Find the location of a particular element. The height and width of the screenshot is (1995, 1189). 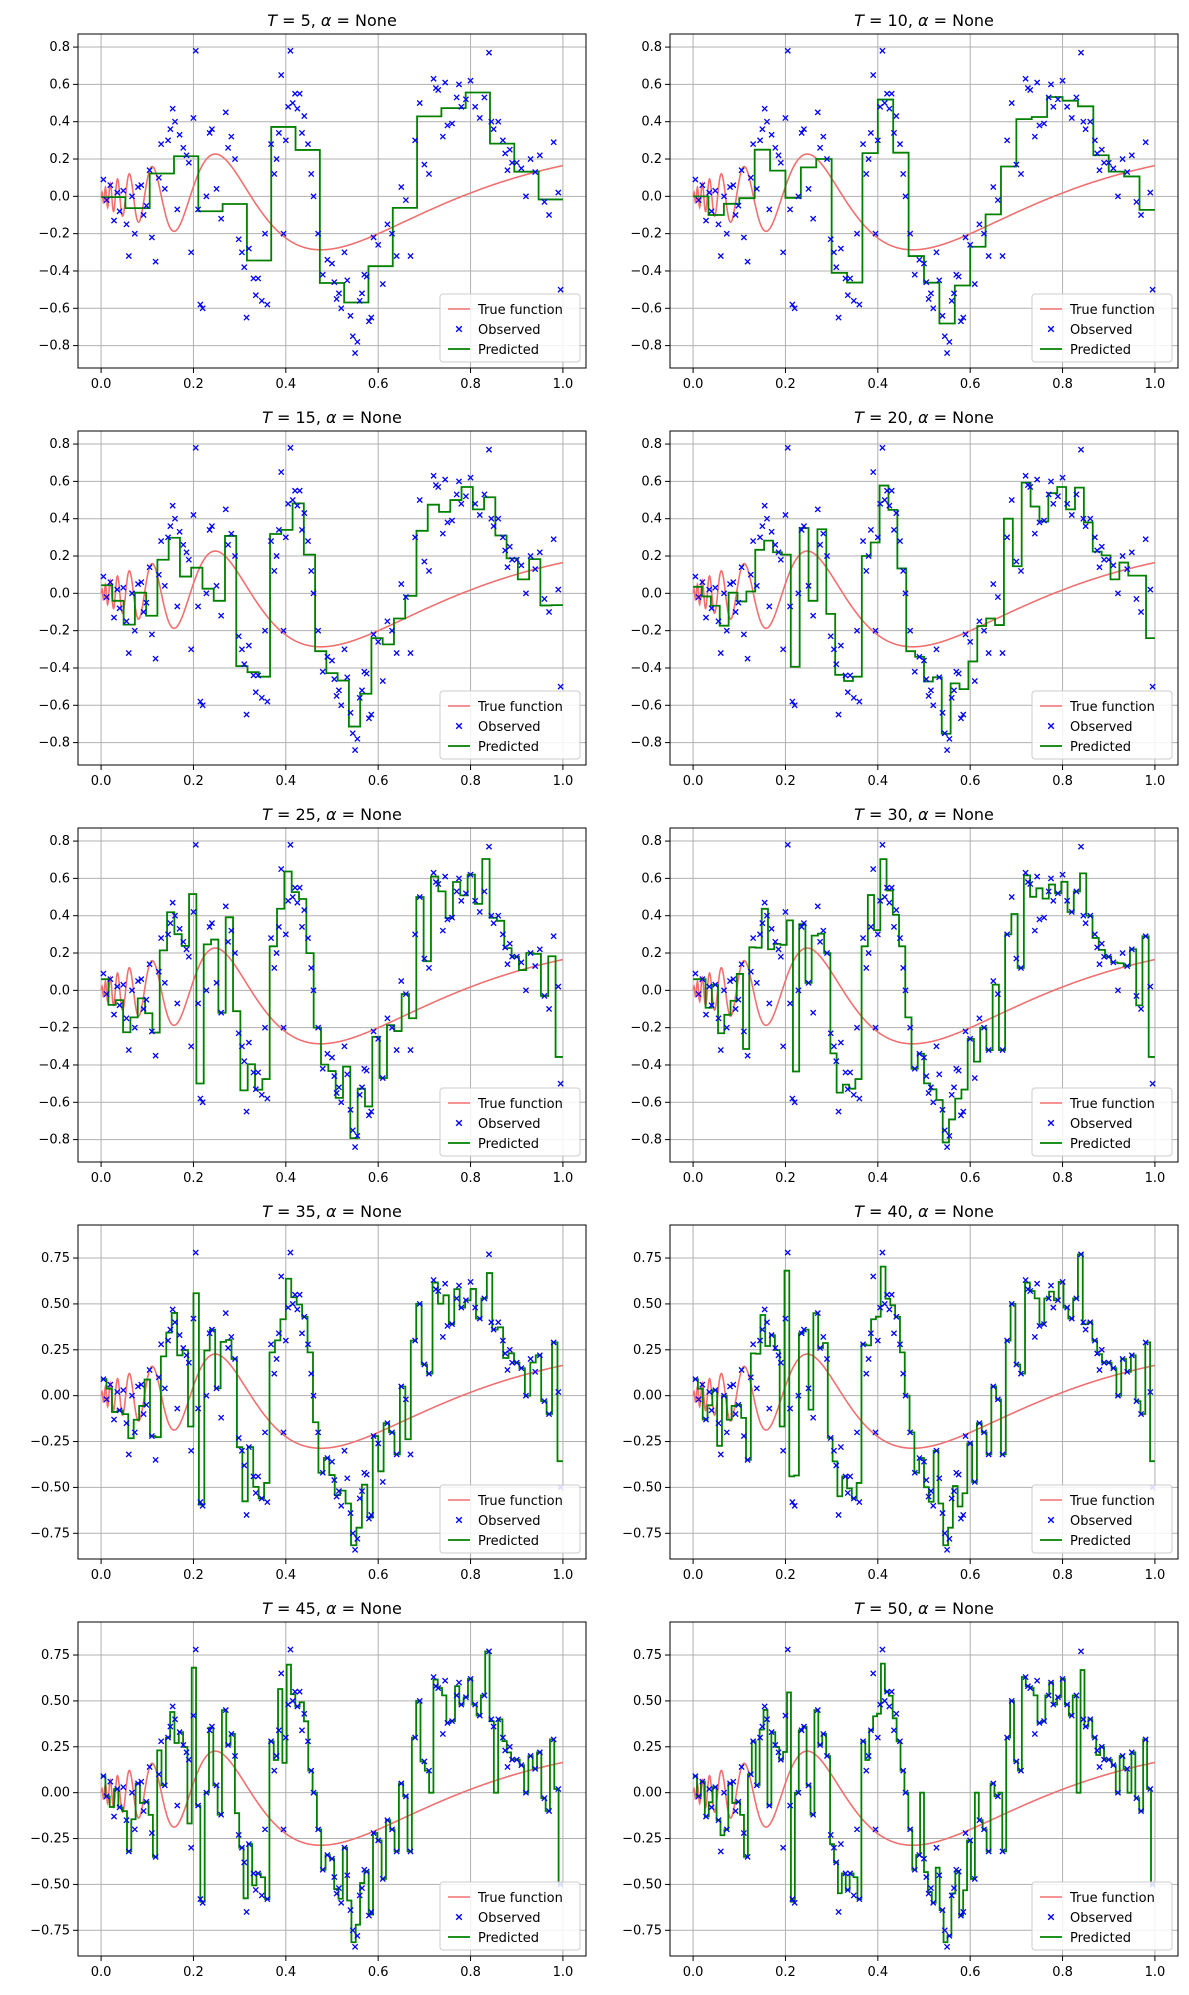

x-tick-label: 0.8 is located at coordinates (470, 384).